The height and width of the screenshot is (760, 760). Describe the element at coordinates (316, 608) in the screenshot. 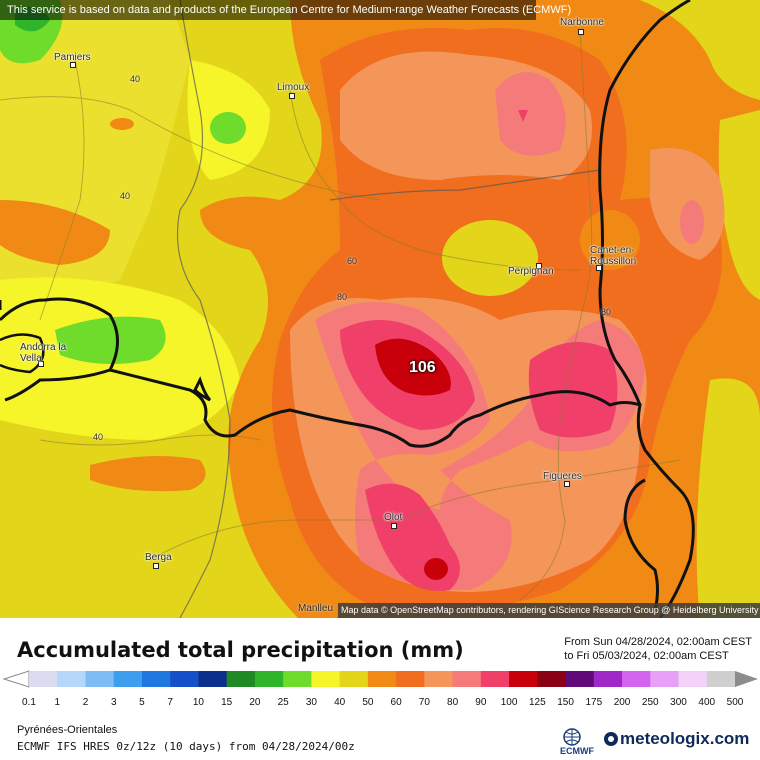

I see `city-label-manlleu: Manlleu` at that location.